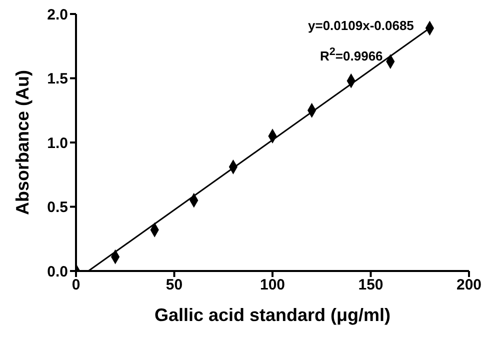 This screenshot has width=491, height=341. I want to click on annotation: R$^{2}$=0.9966, so click(351, 55).